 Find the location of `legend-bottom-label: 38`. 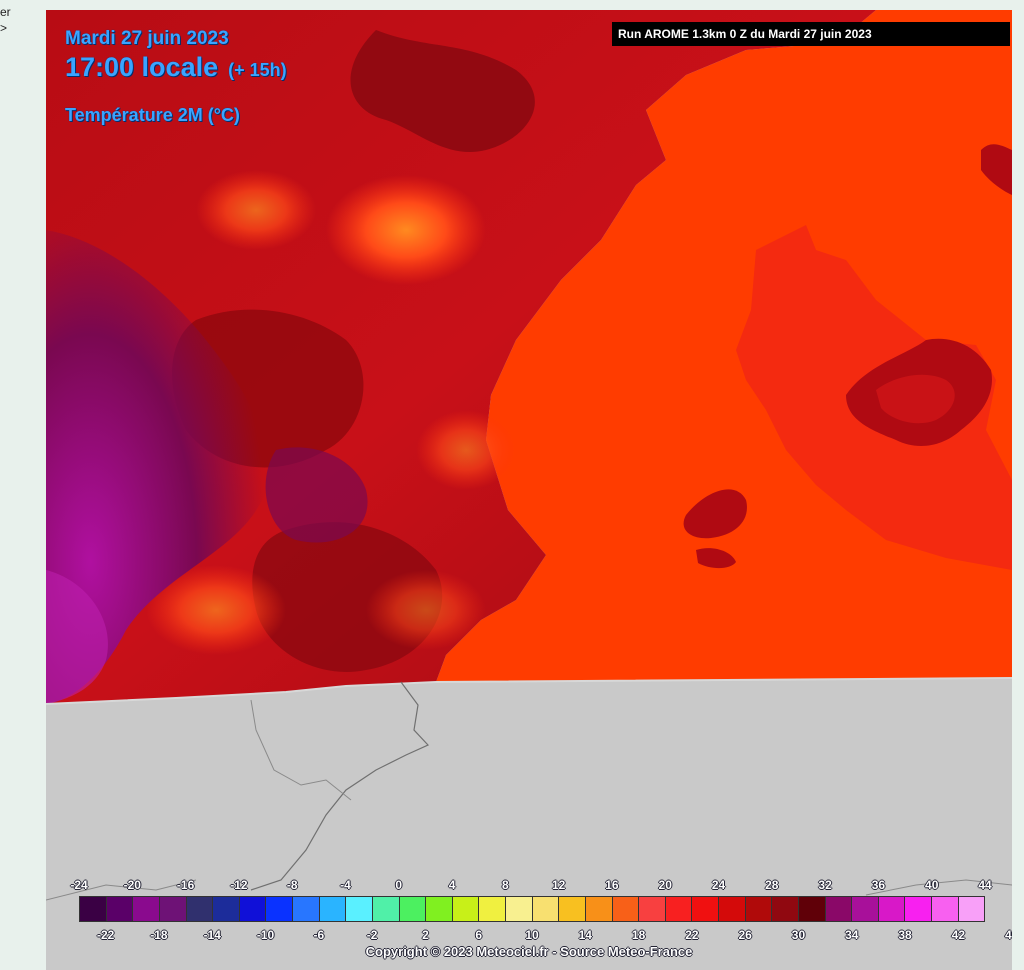

legend-bottom-label: 38 is located at coordinates (905, 935).